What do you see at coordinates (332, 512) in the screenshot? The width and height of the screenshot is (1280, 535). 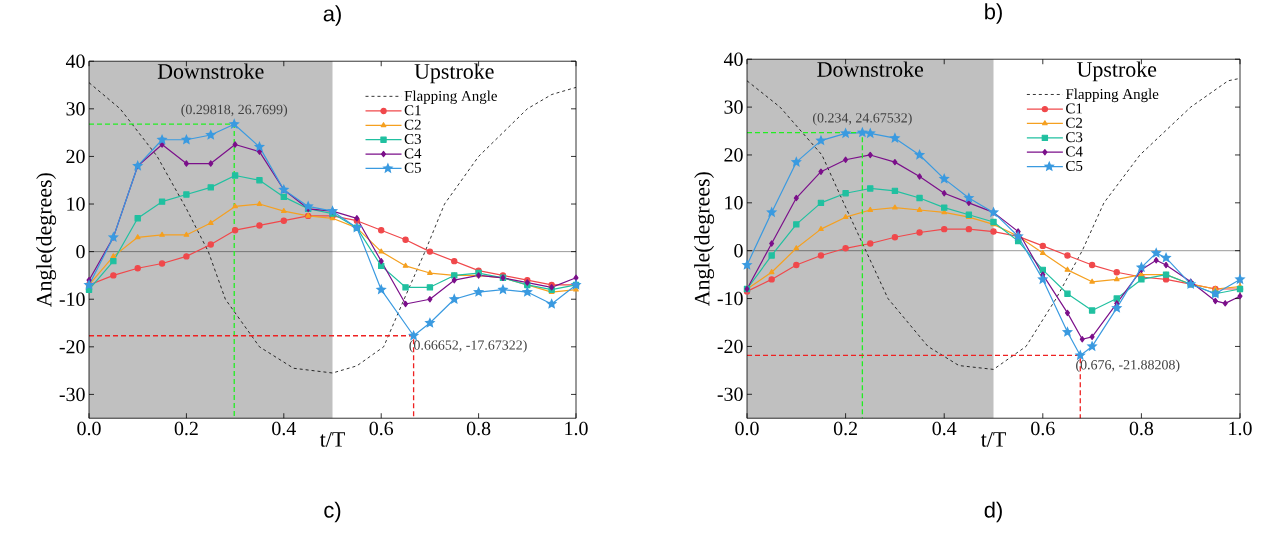 I see `text: c)` at bounding box center [332, 512].